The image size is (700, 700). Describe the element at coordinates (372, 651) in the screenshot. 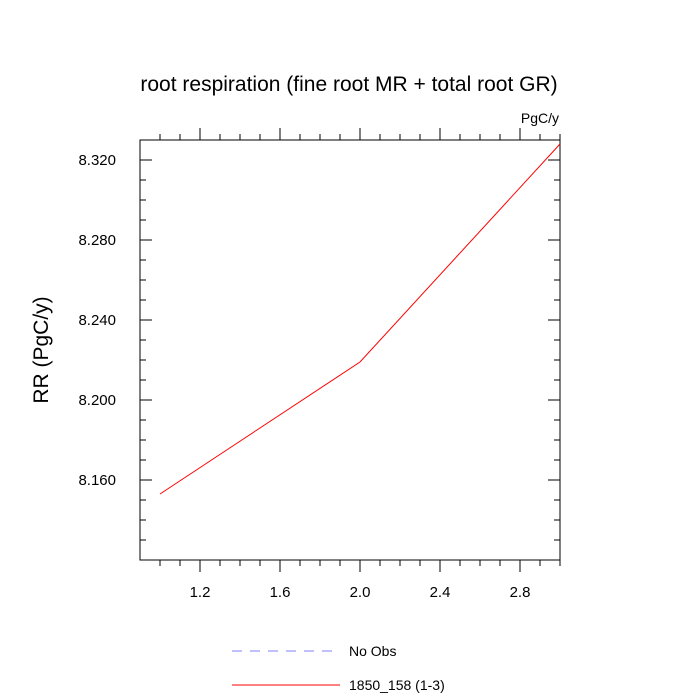

I see `legend-label: No Obs` at that location.